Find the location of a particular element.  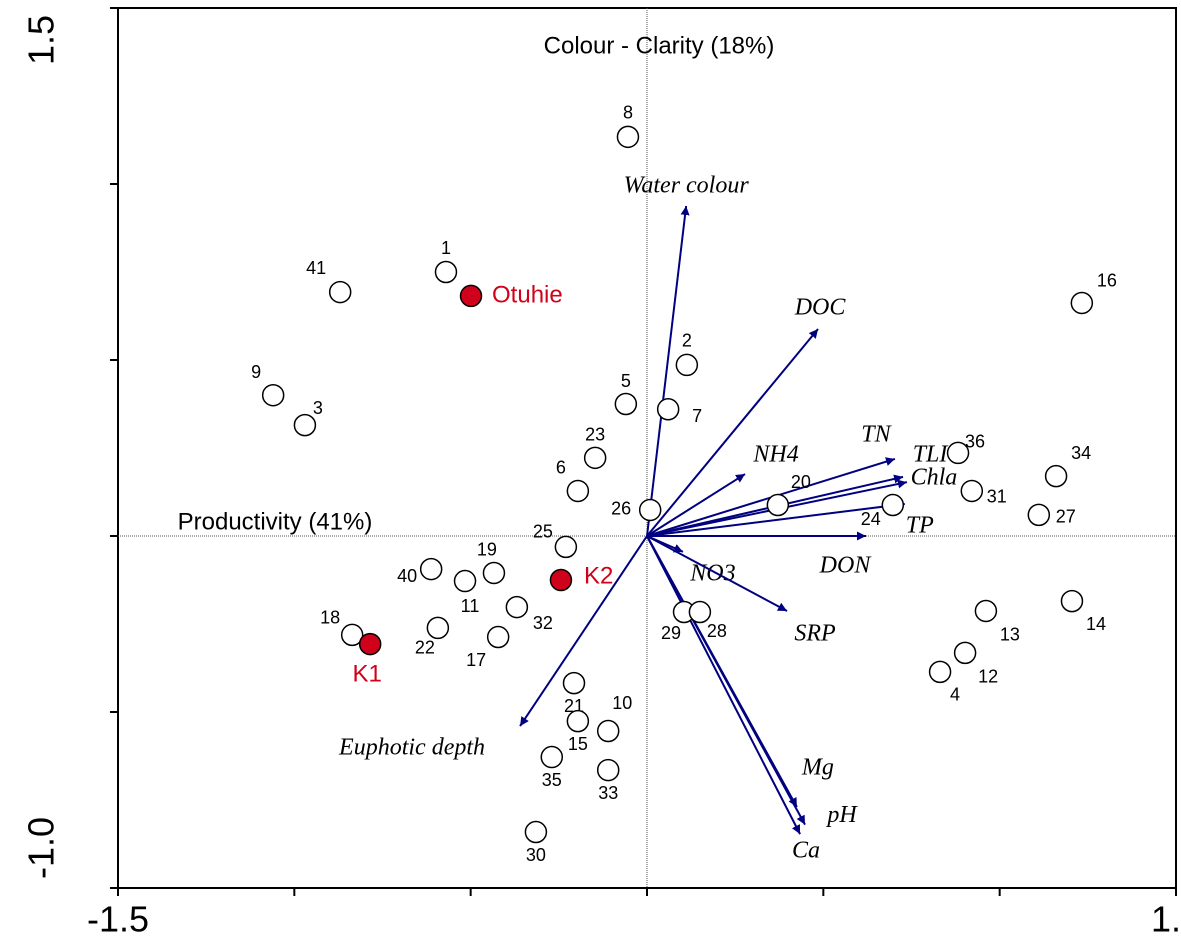

point-label: 3 is located at coordinates (318, 408).